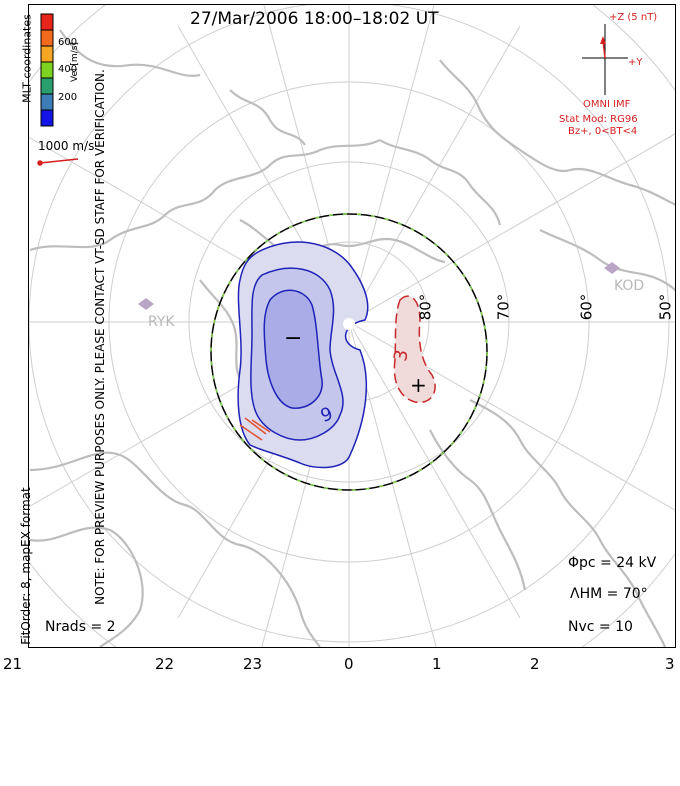  I want to click on station-label-ryk: RYK, so click(161, 322).